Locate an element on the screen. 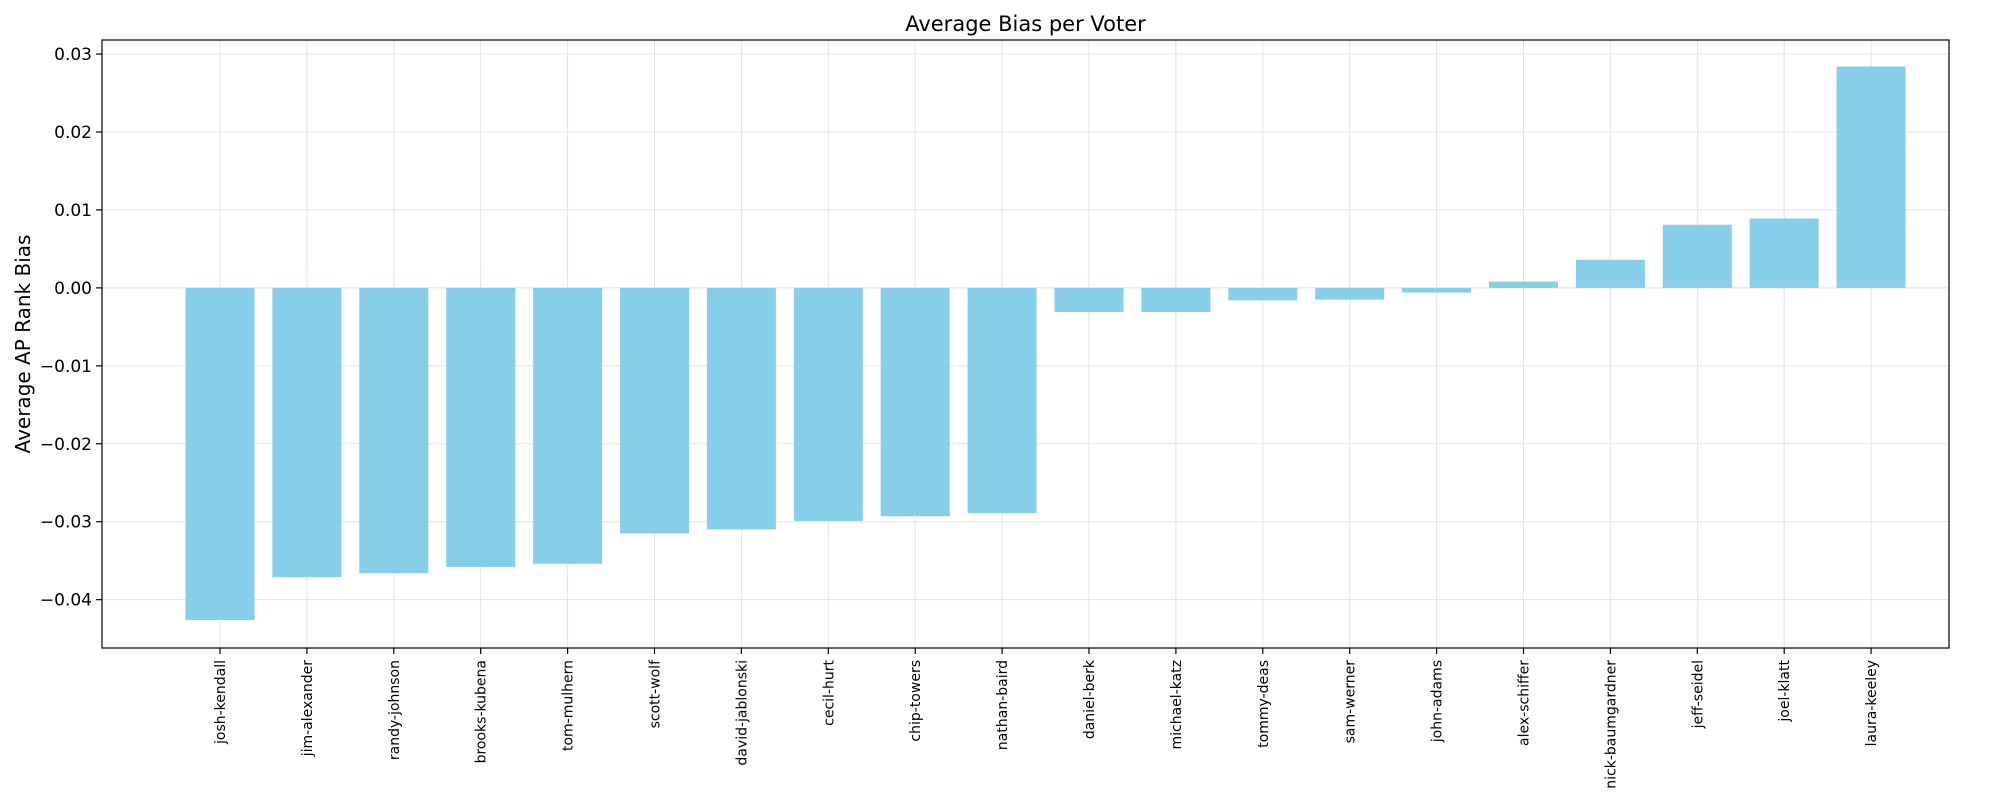 The height and width of the screenshot is (800, 2000). x-tick-label: nick-baumgardner is located at coordinates (1611, 724).